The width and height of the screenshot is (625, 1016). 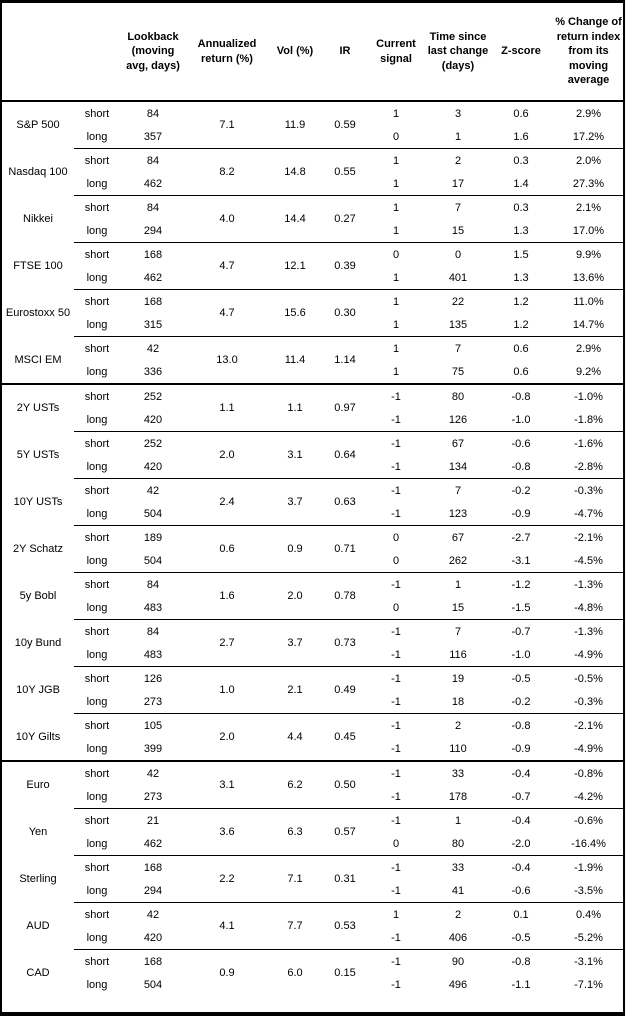 I want to click on lookback-value: 504, so click(x=153, y=560).